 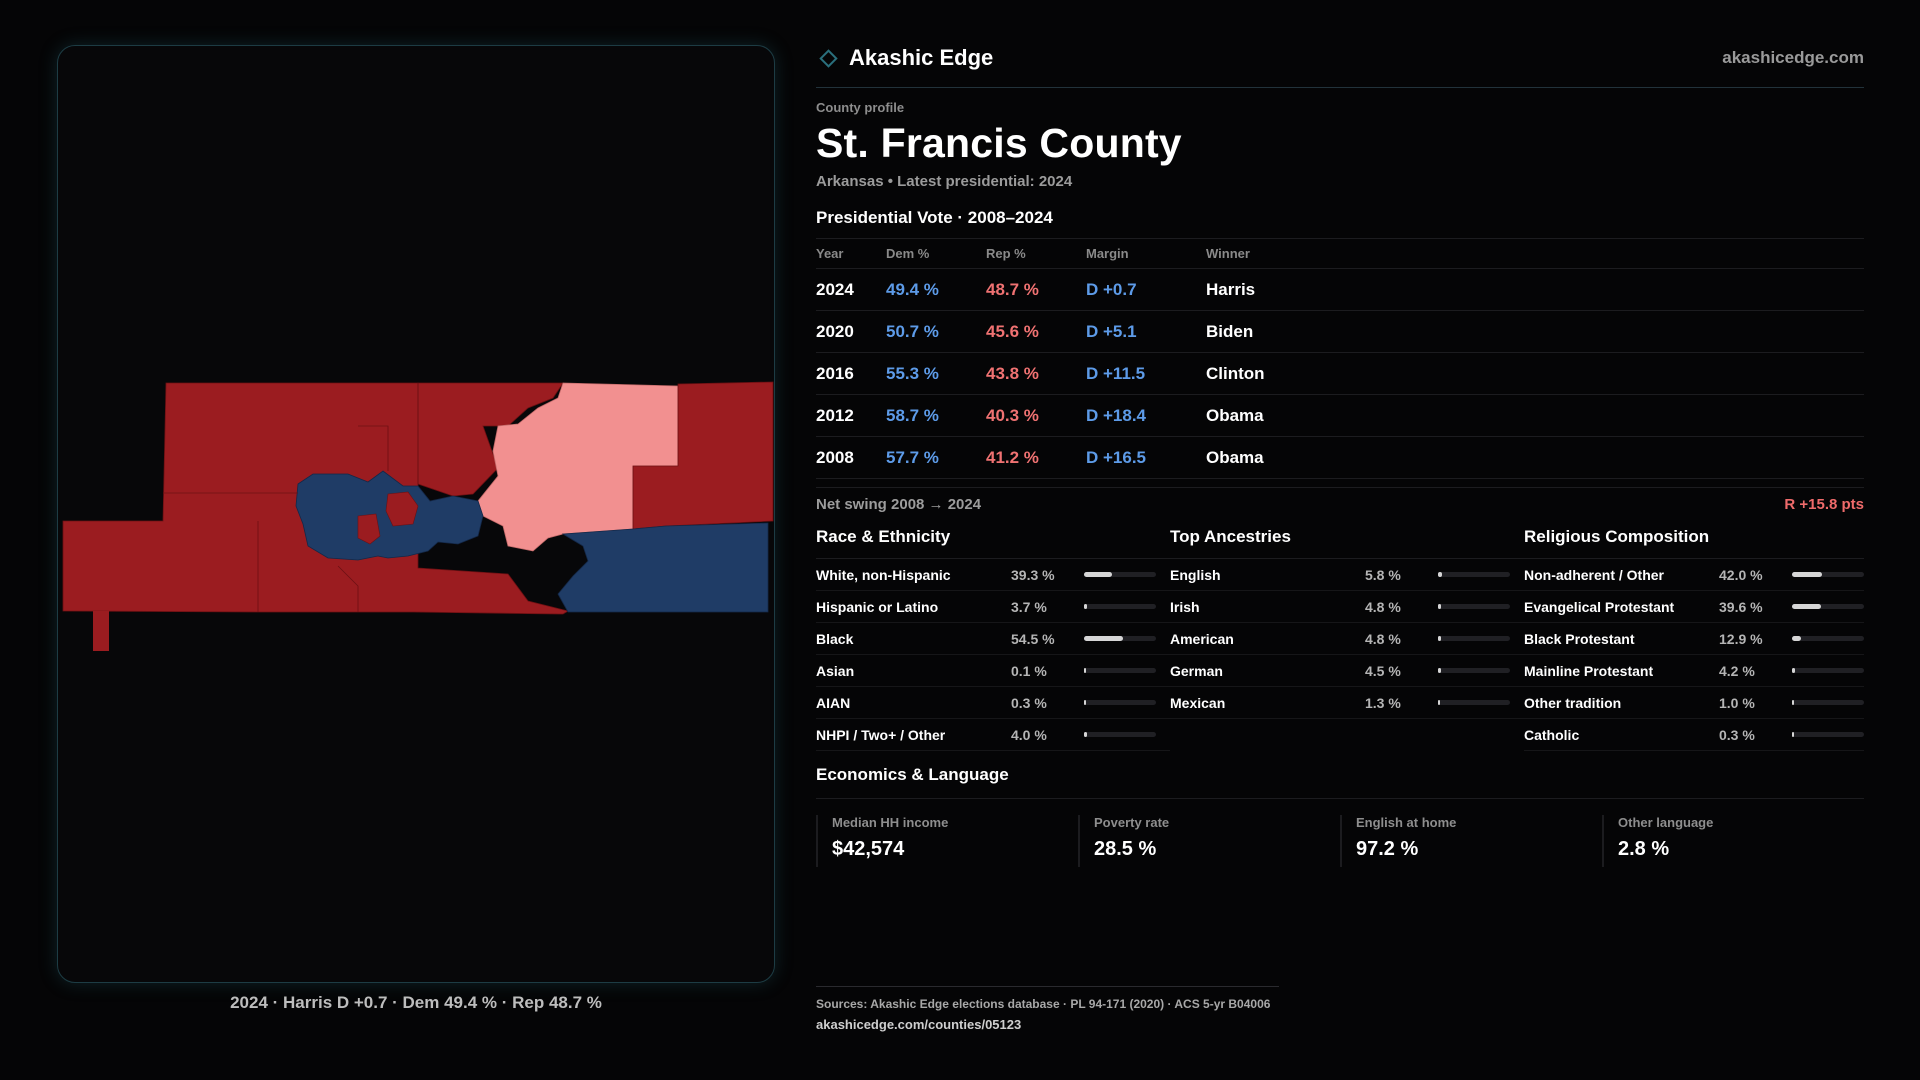 I want to click on demo-value: 42.0 %, so click(x=1741, y=574).